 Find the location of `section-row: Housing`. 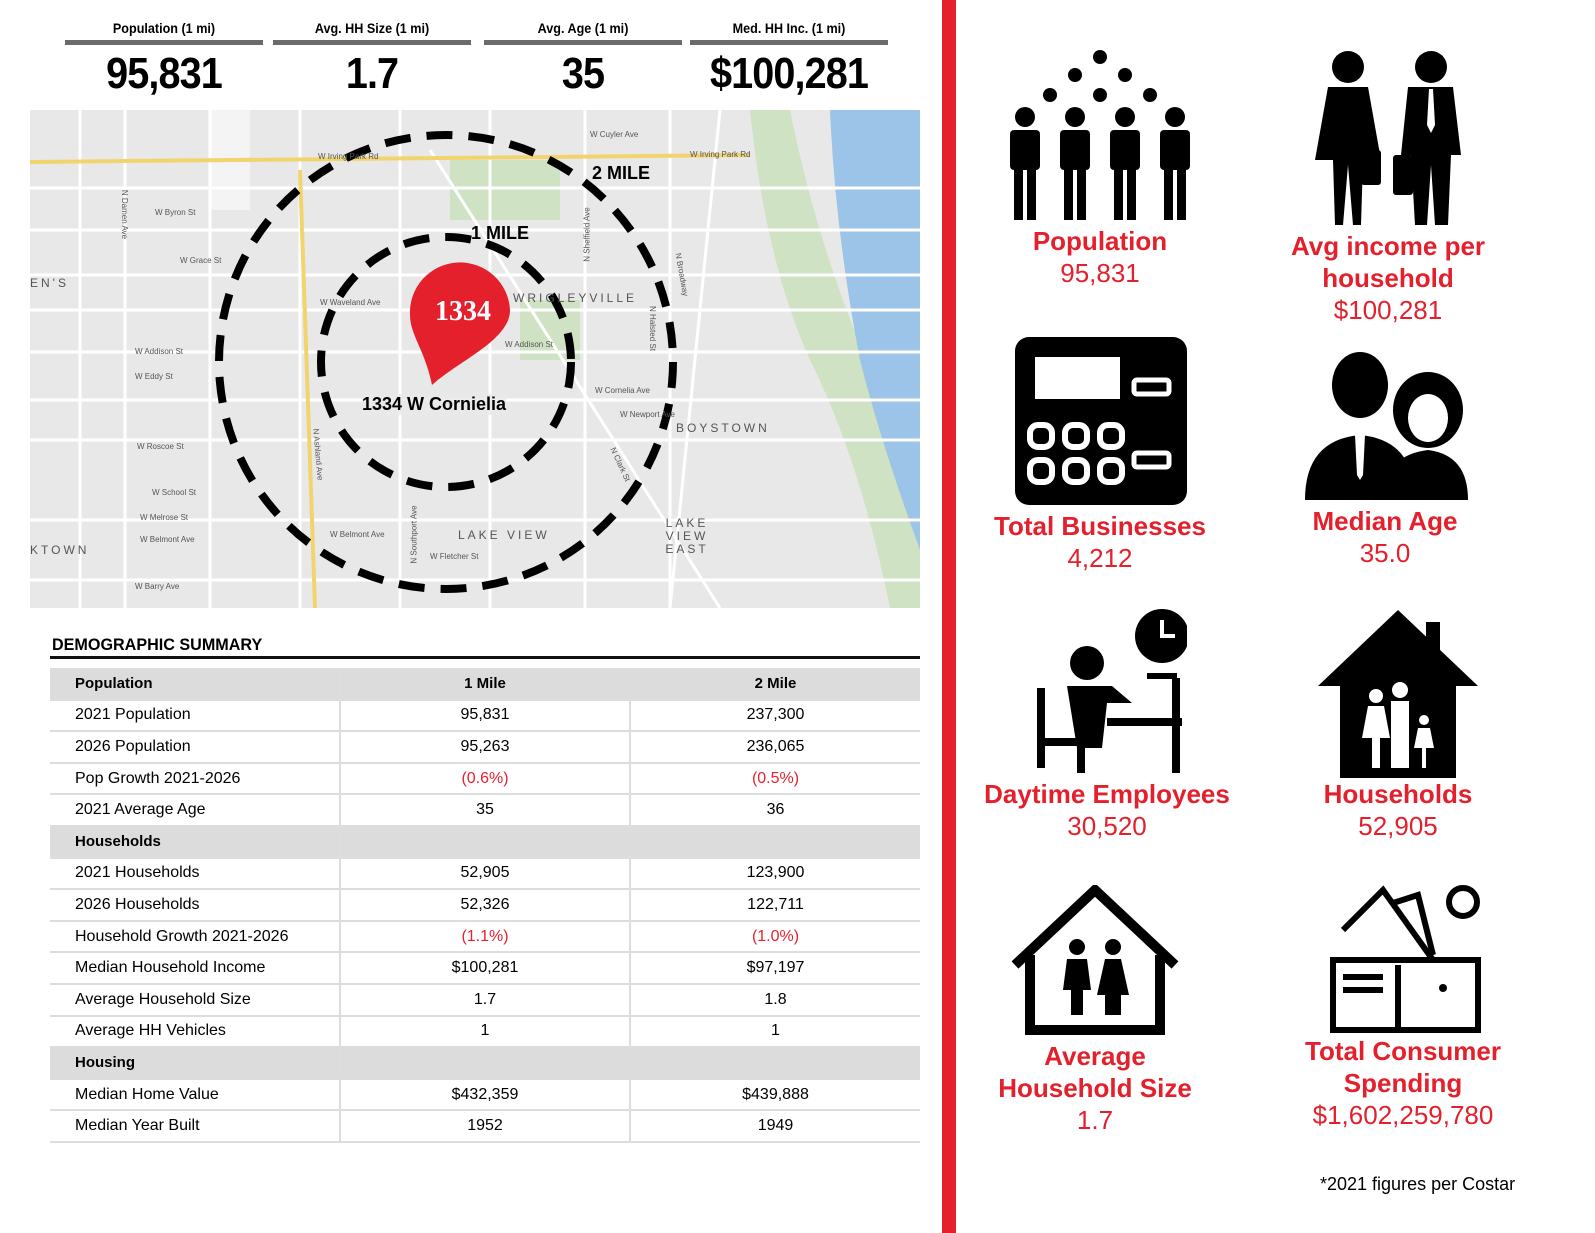

section-row: Housing is located at coordinates (485, 1063).